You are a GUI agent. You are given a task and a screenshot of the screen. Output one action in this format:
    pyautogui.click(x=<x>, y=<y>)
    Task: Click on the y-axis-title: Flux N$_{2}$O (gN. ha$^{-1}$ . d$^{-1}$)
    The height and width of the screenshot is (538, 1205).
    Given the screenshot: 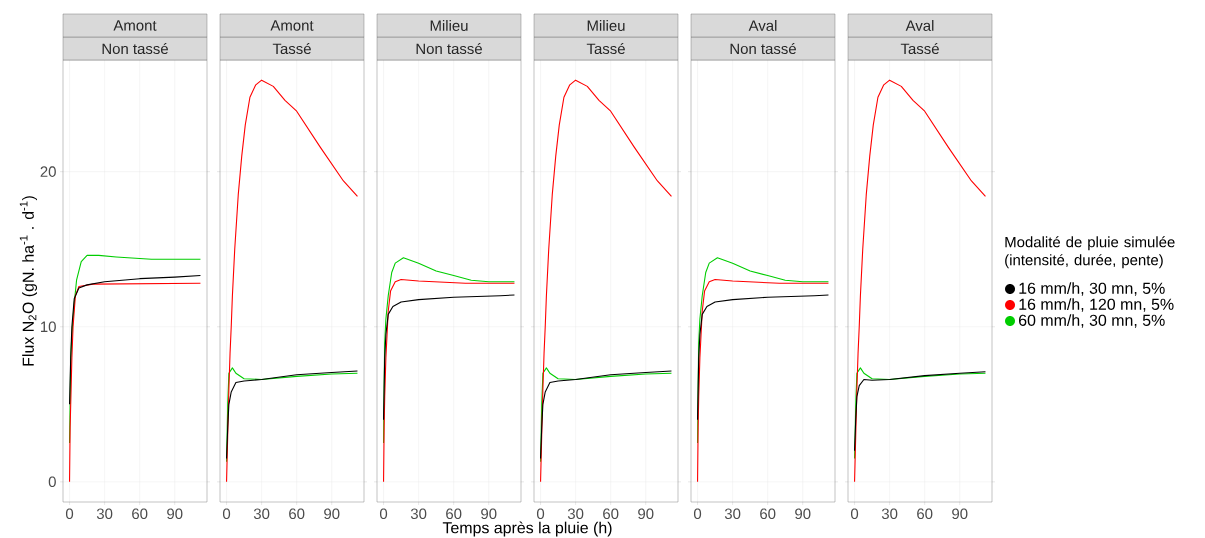 What is the action you would take?
    pyautogui.click(x=28, y=281)
    